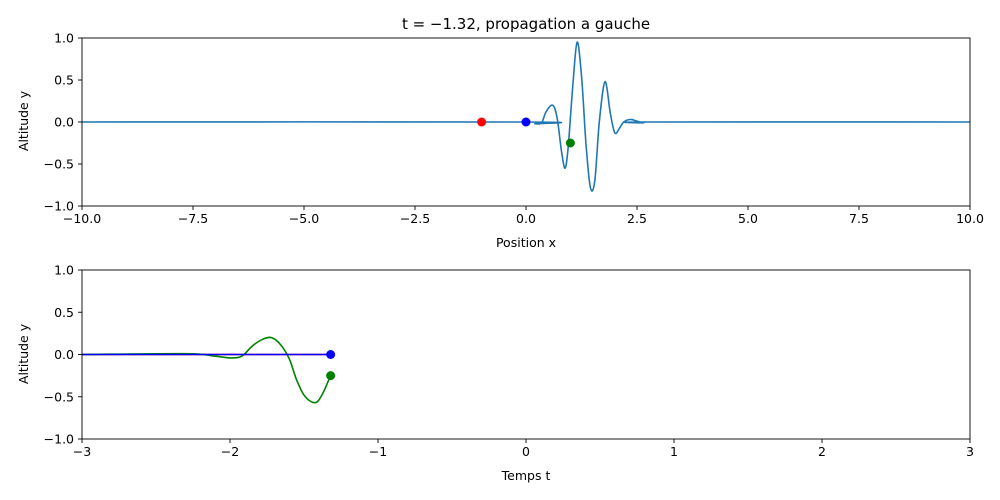  What do you see at coordinates (82, 451) in the screenshot?
I see `x-tick-label: −3` at bounding box center [82, 451].